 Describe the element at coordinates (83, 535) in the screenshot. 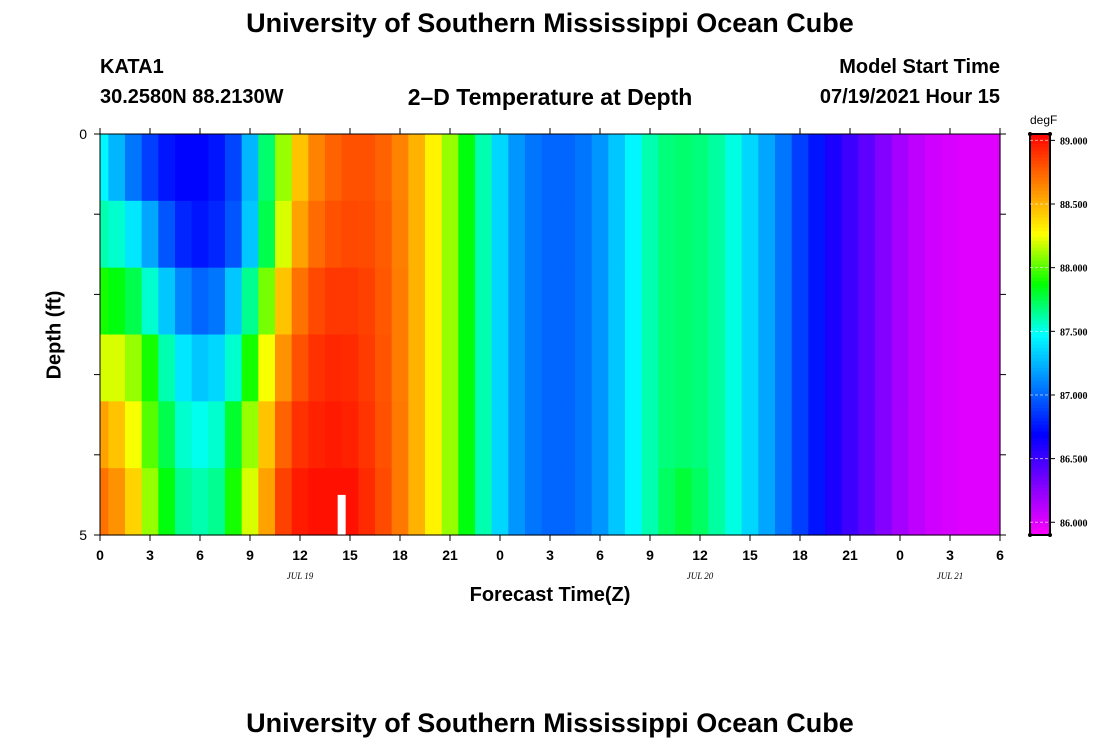

I see `y-tick-label: 5` at that location.